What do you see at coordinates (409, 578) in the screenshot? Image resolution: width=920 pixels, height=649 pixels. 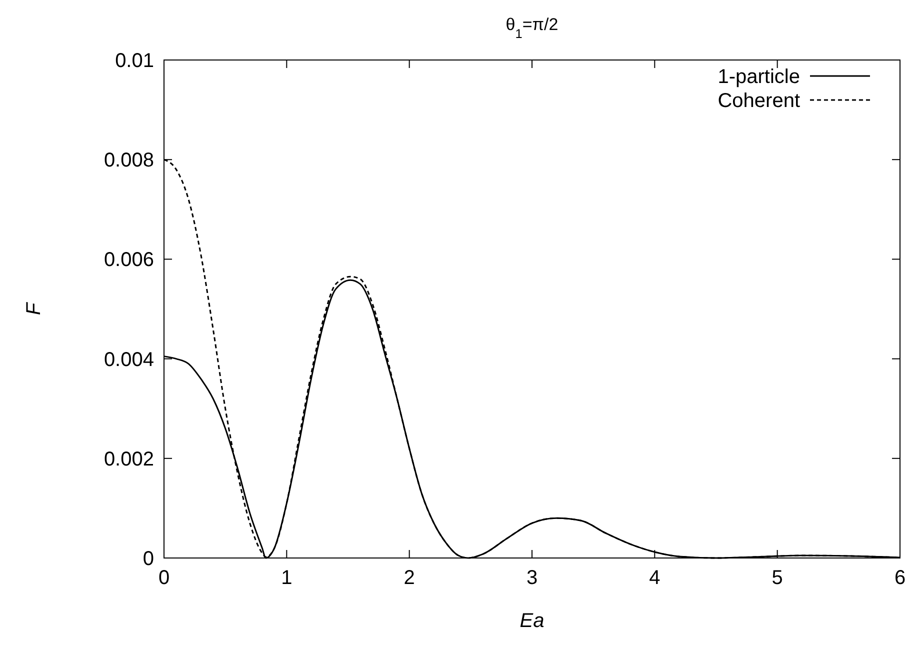 I see `x-tick-label: 2` at bounding box center [409, 578].